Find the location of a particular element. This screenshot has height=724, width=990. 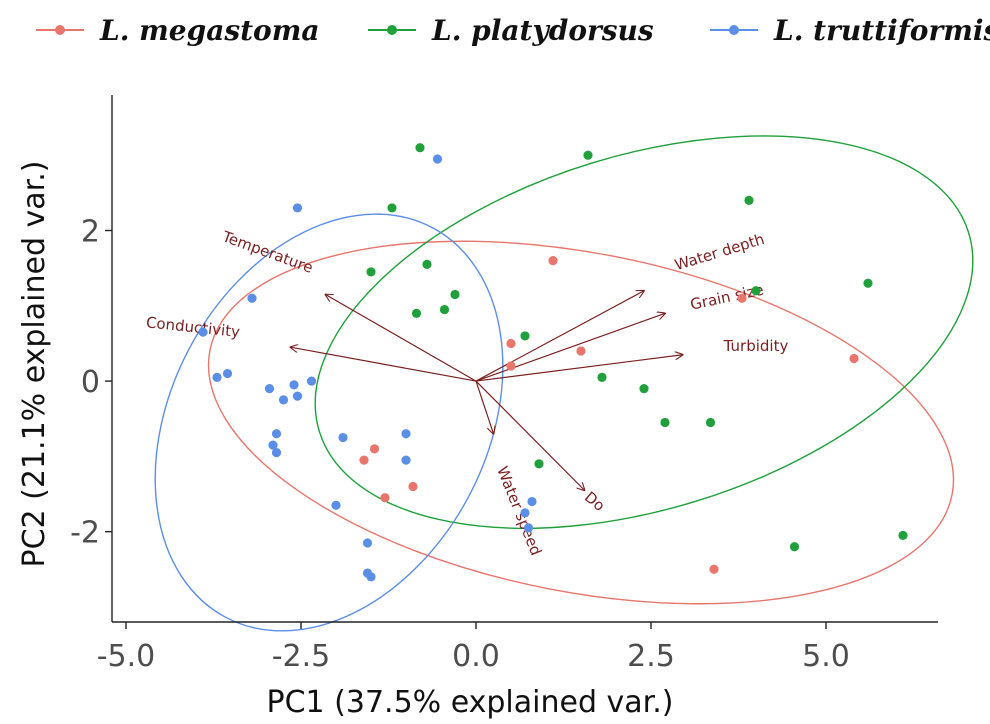

x-tick-label: 0.0 is located at coordinates (476, 656).